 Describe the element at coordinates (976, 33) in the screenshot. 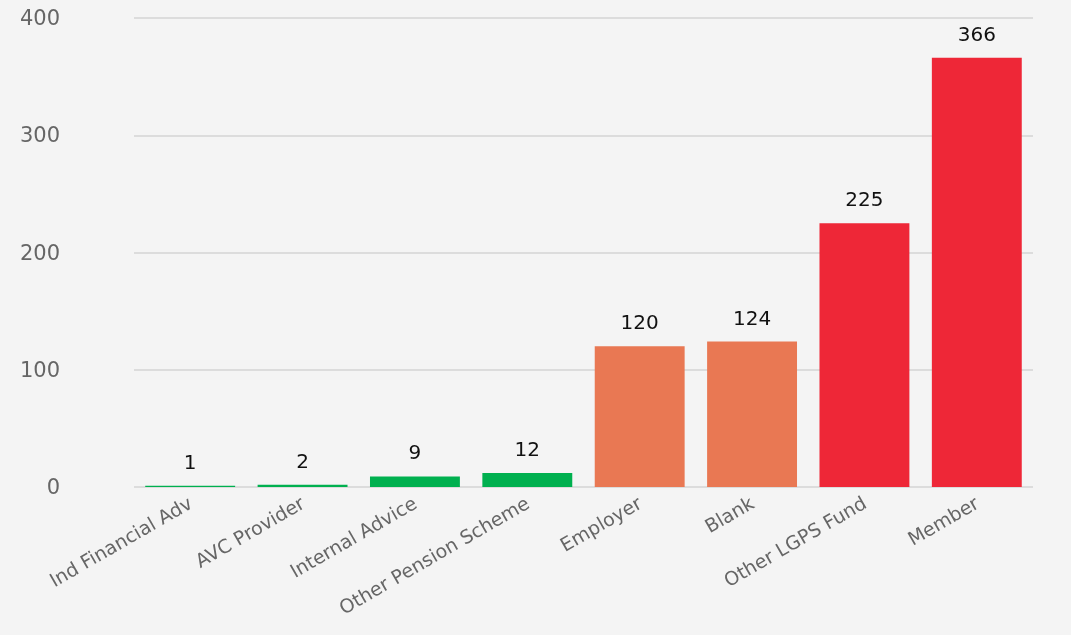

I see `data-label: 366` at that location.